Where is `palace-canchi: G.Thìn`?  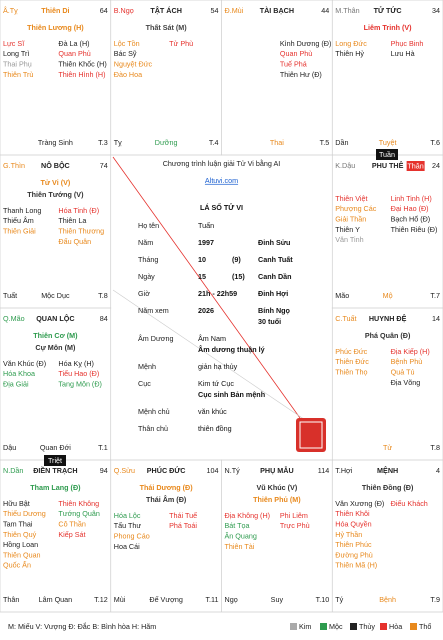 palace-canchi: G.Thìn is located at coordinates (14, 165).